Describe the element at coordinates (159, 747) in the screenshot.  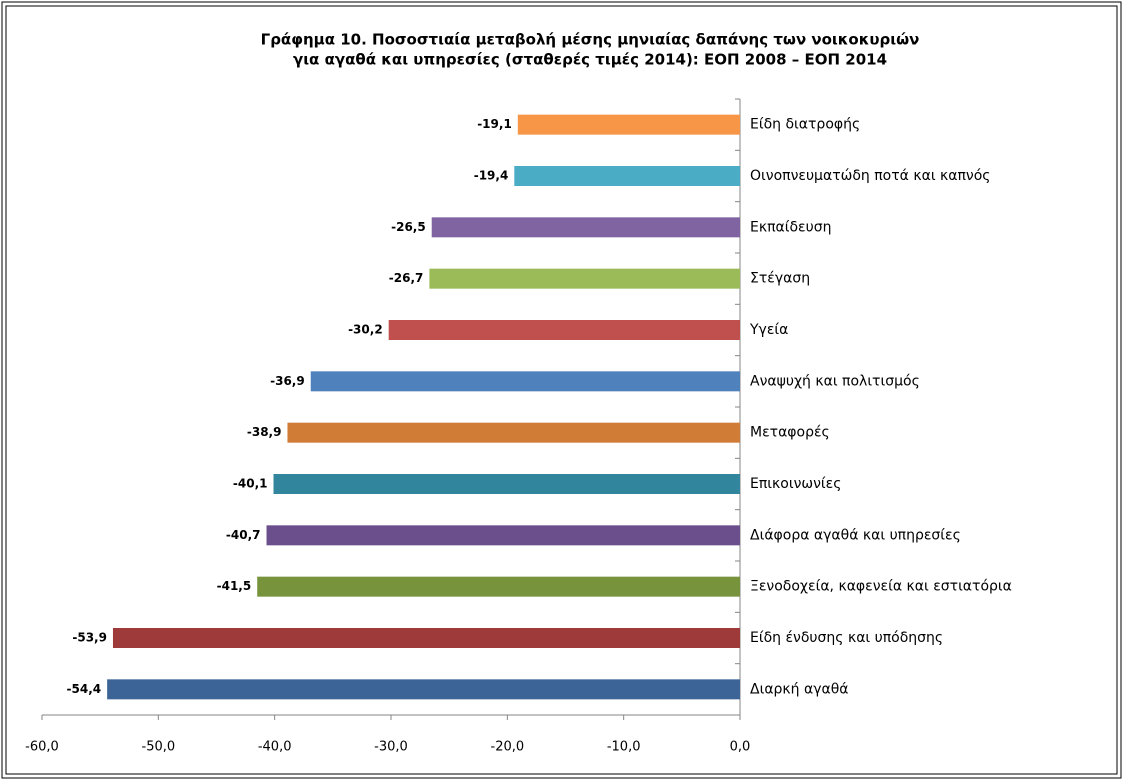
I see `x-tick-label: -50,0` at that location.